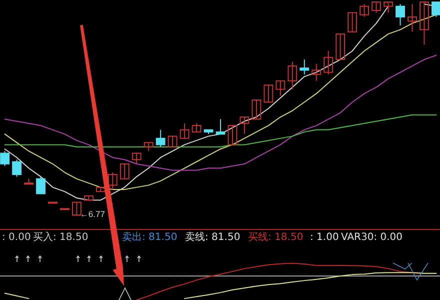 The height and width of the screenshot is (300, 440). I want to click on text: : 0.00, so click(16, 237).